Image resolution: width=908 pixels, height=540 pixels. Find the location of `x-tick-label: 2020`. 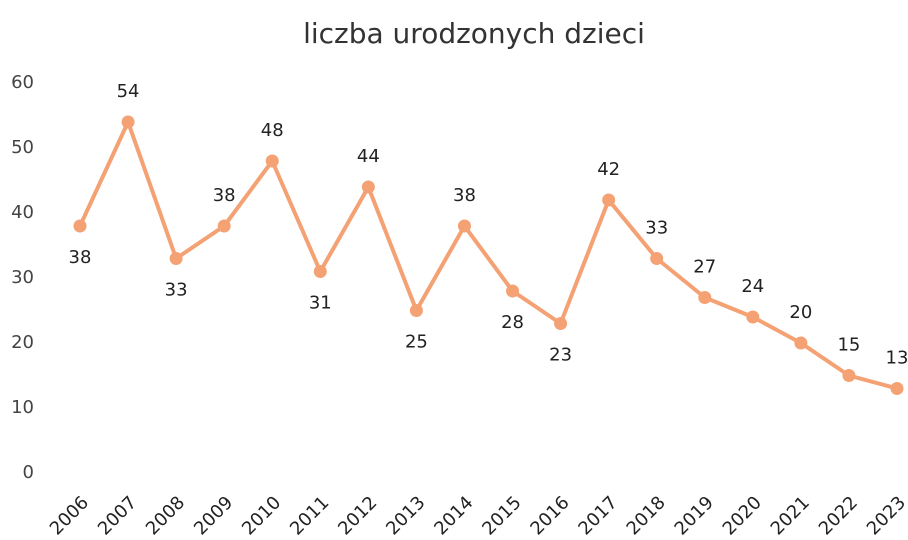

x-tick-label: 2020 is located at coordinates (742, 515).